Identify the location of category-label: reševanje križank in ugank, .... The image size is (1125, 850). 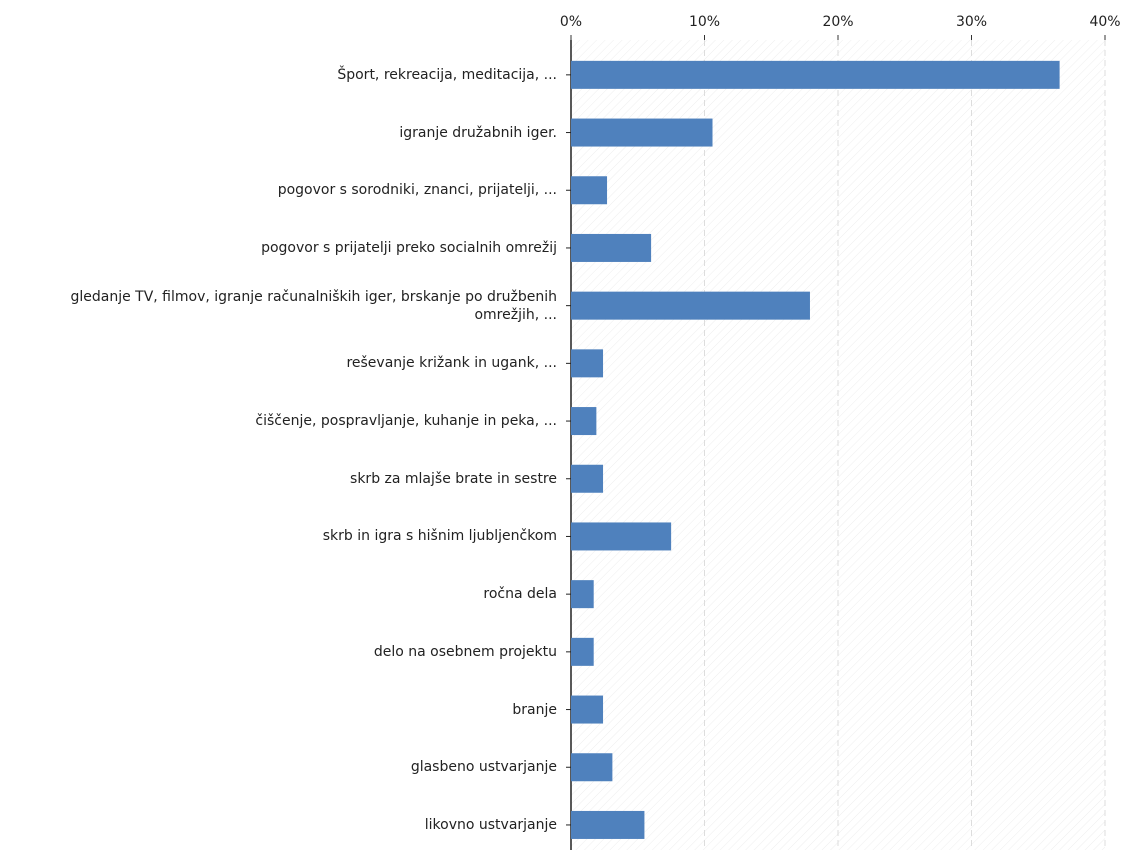
(451, 363).